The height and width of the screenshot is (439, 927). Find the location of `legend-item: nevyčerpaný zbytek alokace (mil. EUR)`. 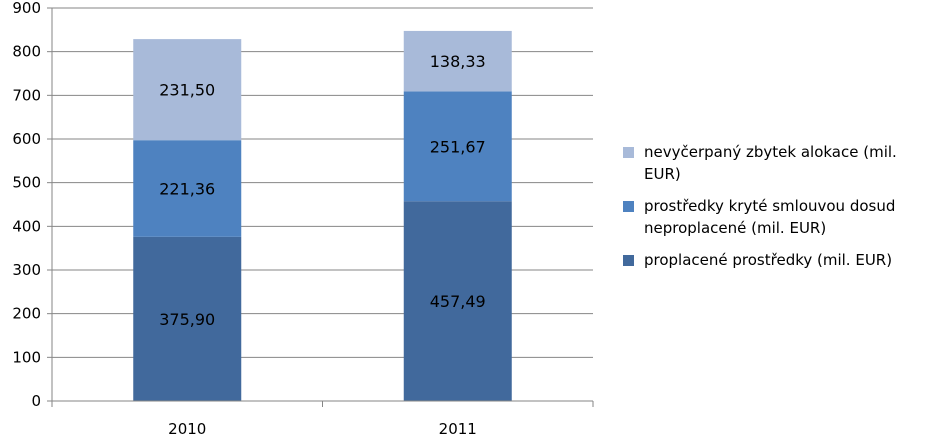

legend-item: nevyčerpaný zbytek alokace (mil. EUR) is located at coordinates (772, 163).